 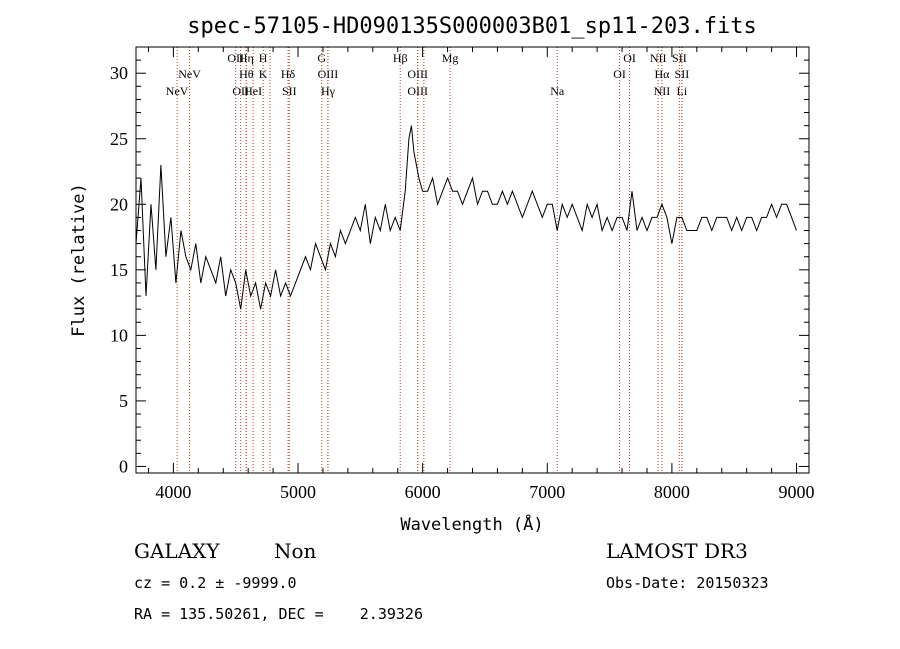 What do you see at coordinates (400, 58) in the screenshot?
I see `line-marker-label: Hβ` at bounding box center [400, 58].